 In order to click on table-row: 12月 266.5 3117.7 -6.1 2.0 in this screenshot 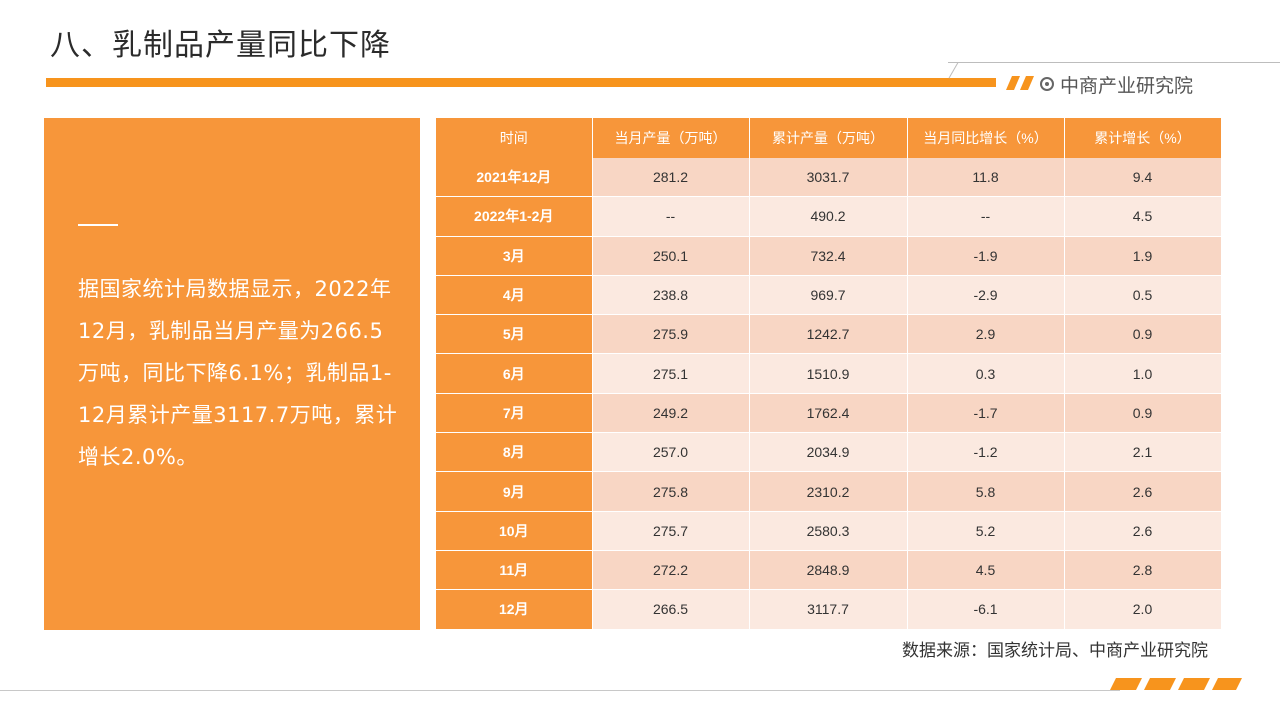, I will do `click(829, 609)`.